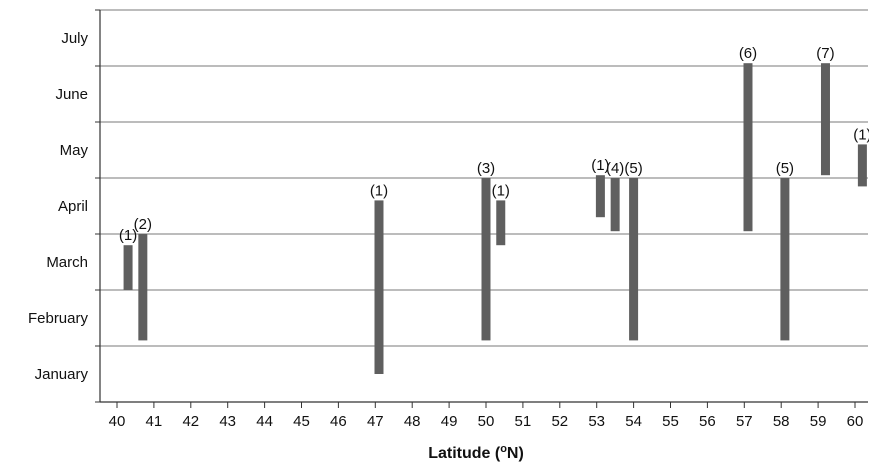 This screenshot has height=466, width=869. Describe the element at coordinates (486, 168) in the screenshot. I see `bar-label: (3)` at that location.